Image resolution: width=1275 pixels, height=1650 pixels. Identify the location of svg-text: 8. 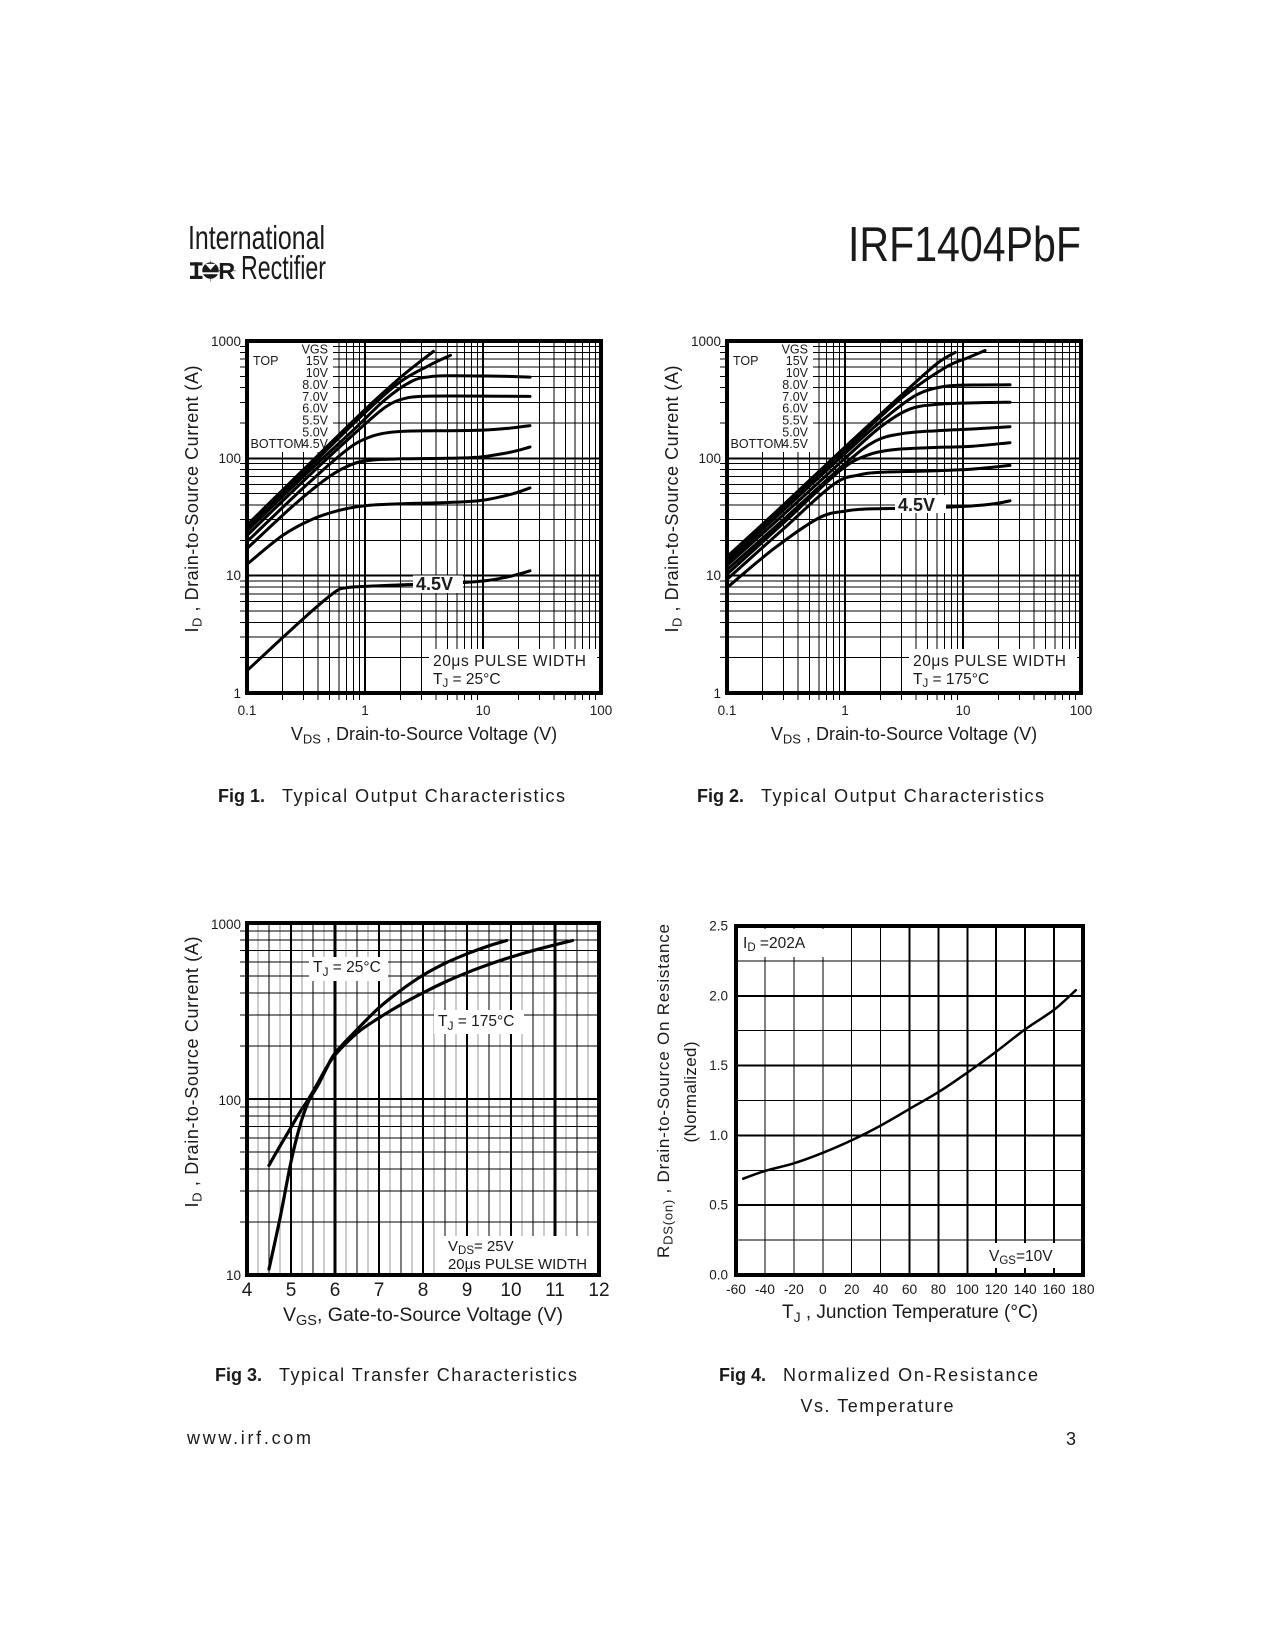
(423, 1290).